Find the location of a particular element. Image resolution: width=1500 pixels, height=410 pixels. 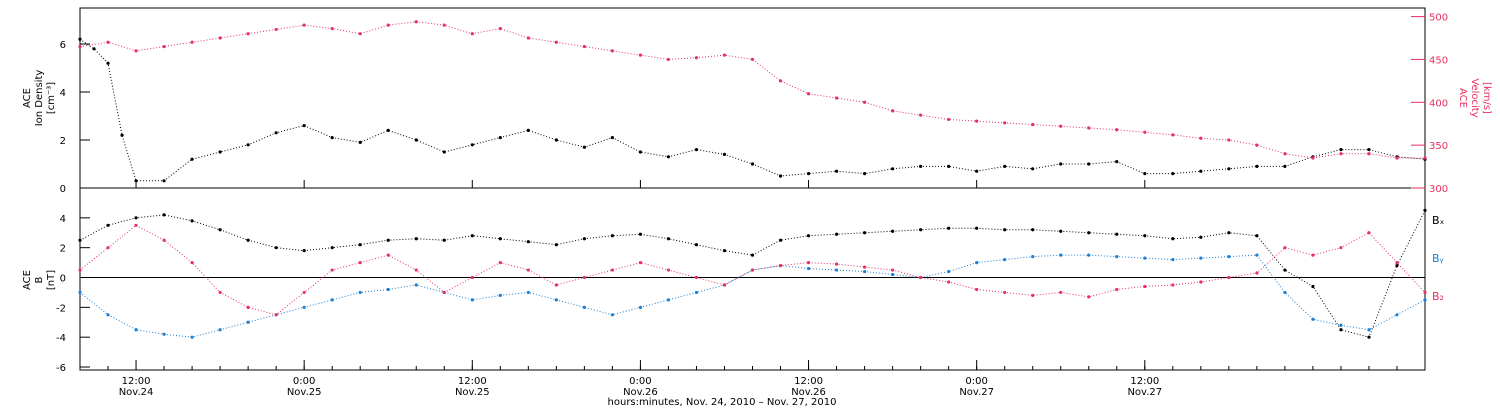

bottom-left-tick-label: 4 is located at coordinates (63, 219).